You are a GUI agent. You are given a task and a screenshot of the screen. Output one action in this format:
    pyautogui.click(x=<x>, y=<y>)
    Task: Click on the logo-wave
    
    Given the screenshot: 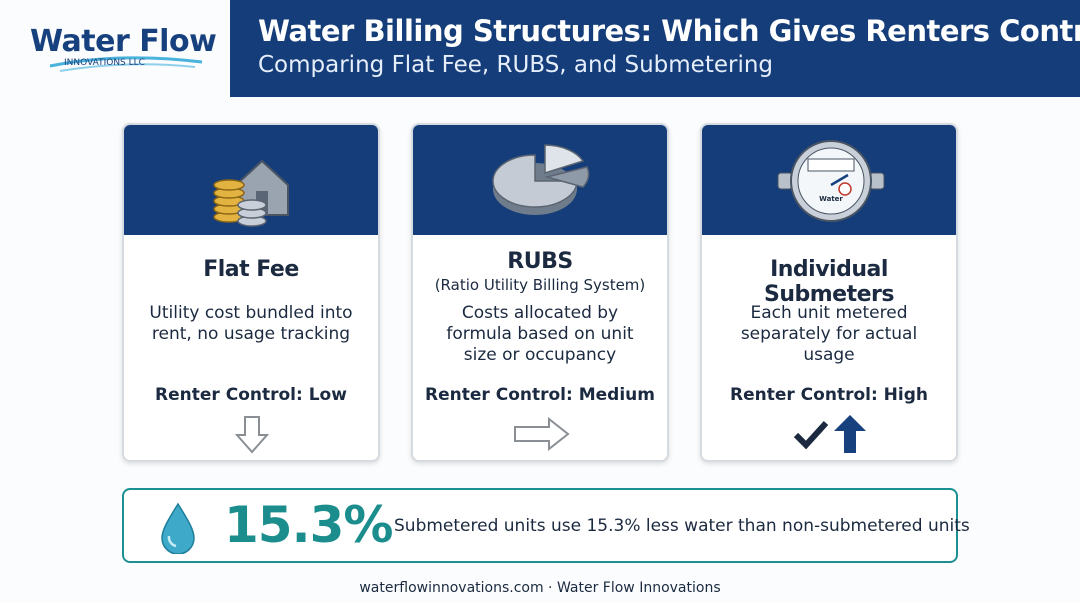 What is the action you would take?
    pyautogui.click(x=126, y=64)
    